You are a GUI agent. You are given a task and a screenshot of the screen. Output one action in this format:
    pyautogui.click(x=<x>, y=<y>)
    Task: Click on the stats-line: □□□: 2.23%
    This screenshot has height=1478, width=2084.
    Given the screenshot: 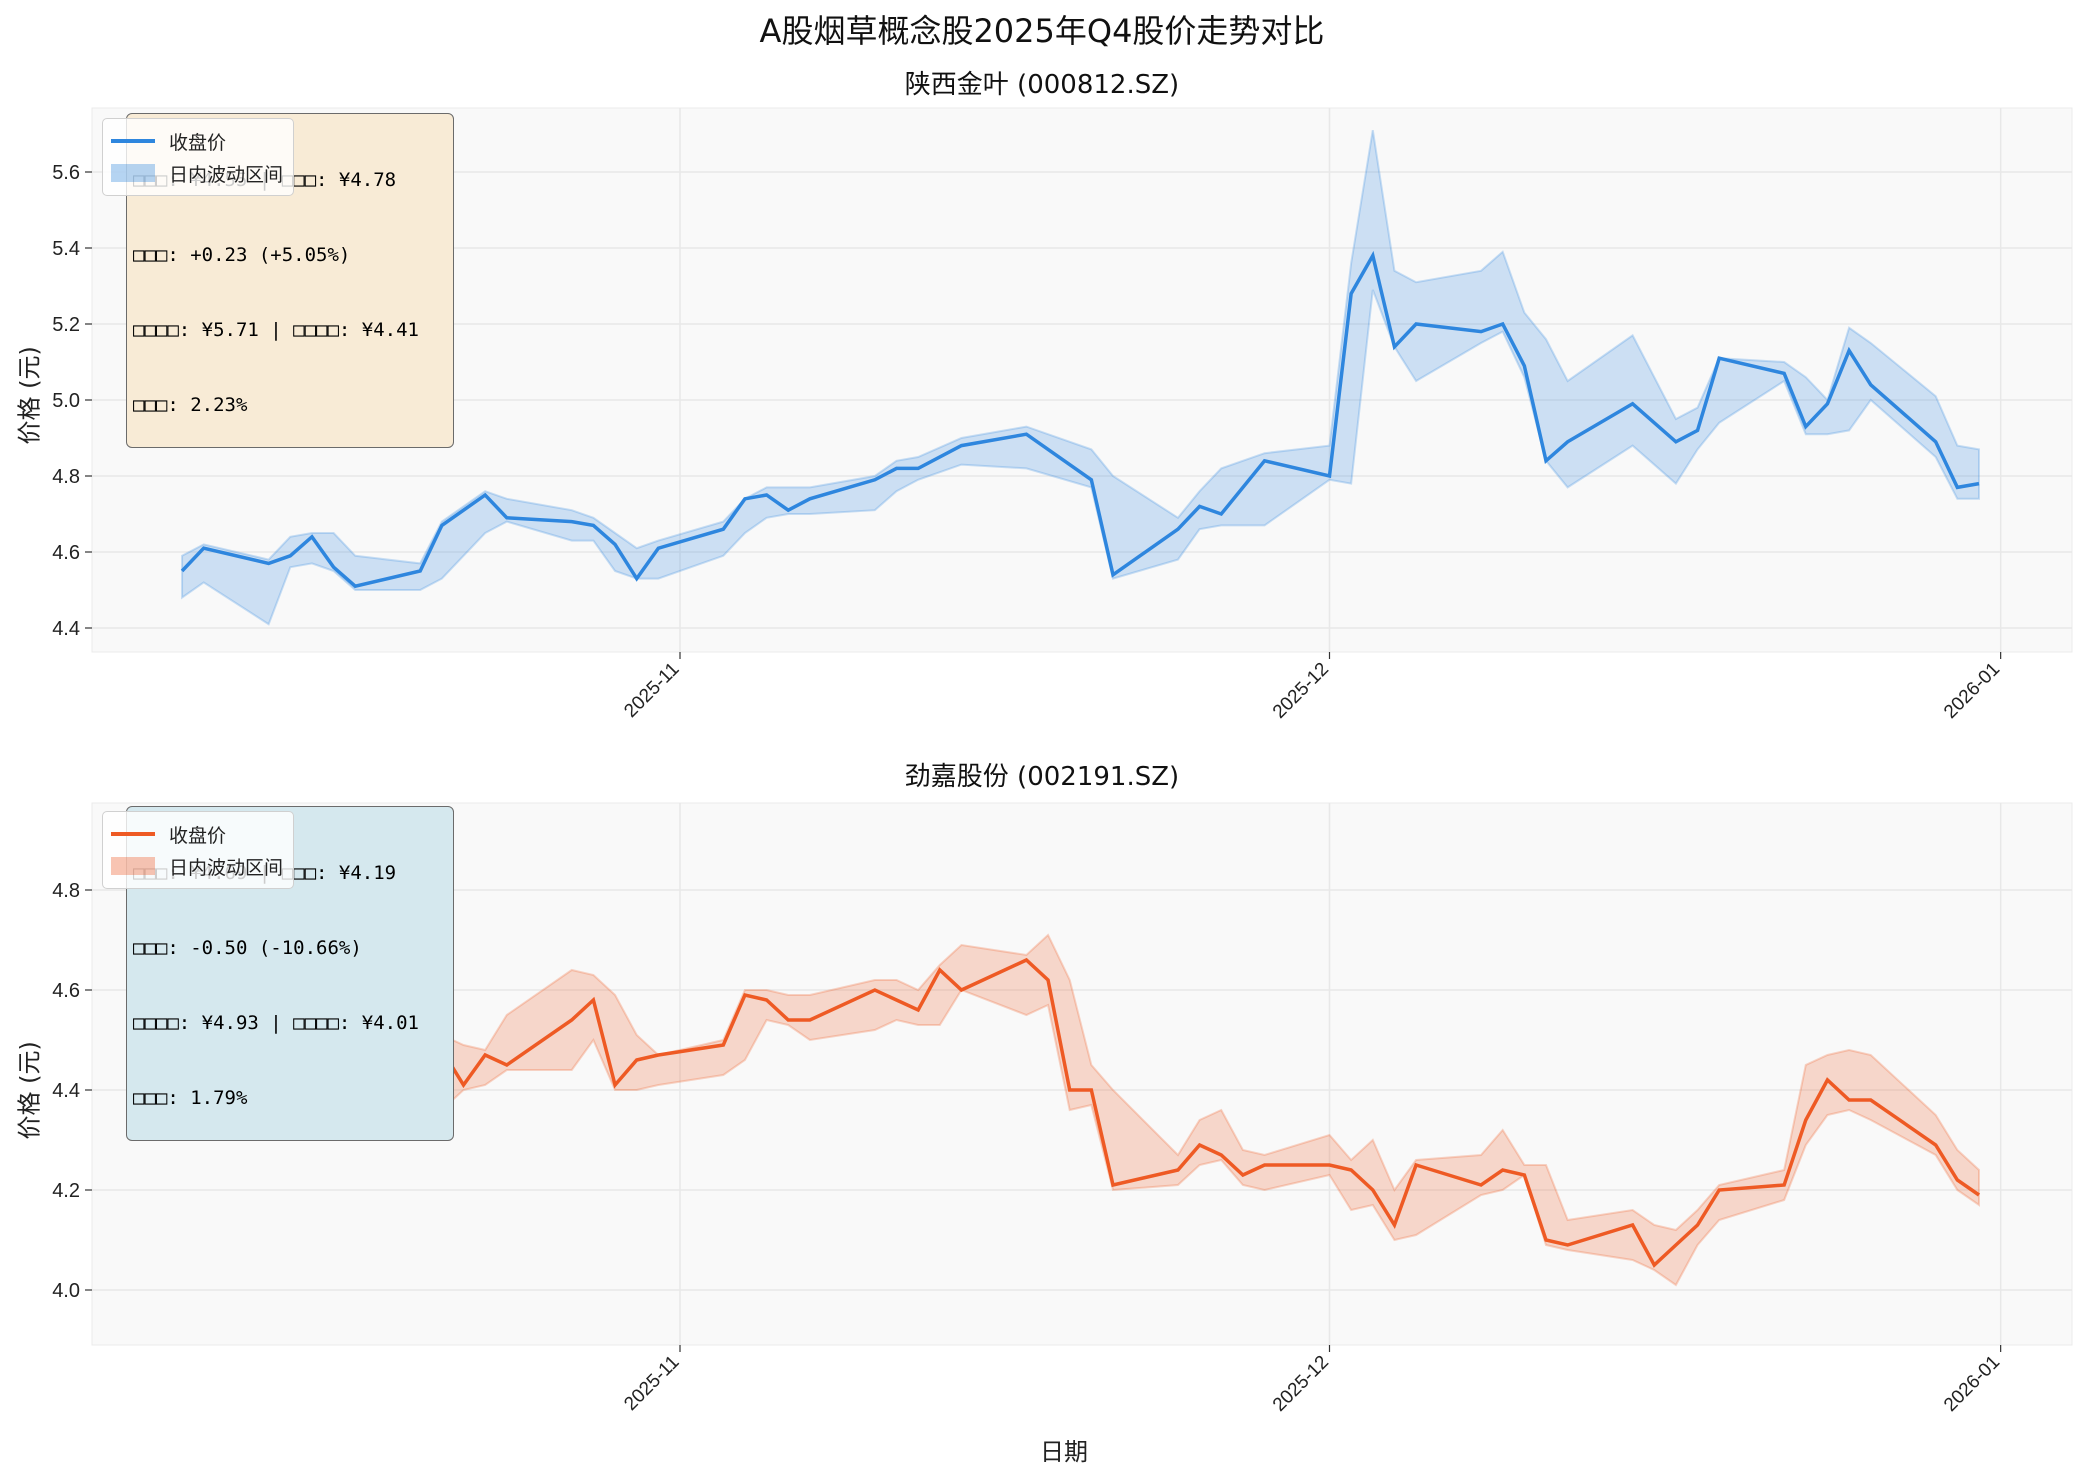 What is the action you would take?
    pyautogui.click(x=190, y=405)
    